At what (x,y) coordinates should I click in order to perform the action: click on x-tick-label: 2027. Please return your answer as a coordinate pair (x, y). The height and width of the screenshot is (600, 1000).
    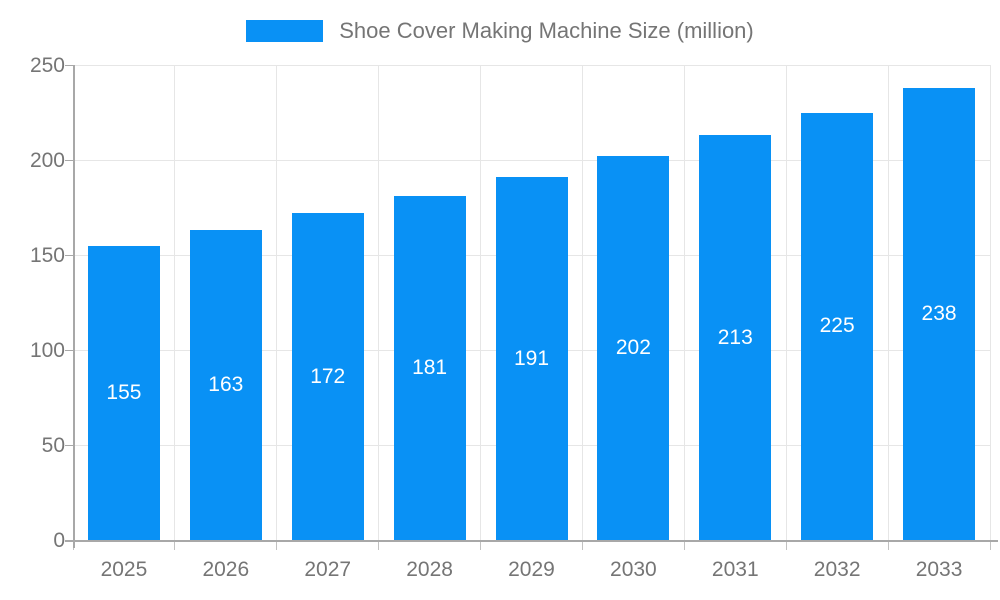
    Looking at the image, I should click on (328, 569).